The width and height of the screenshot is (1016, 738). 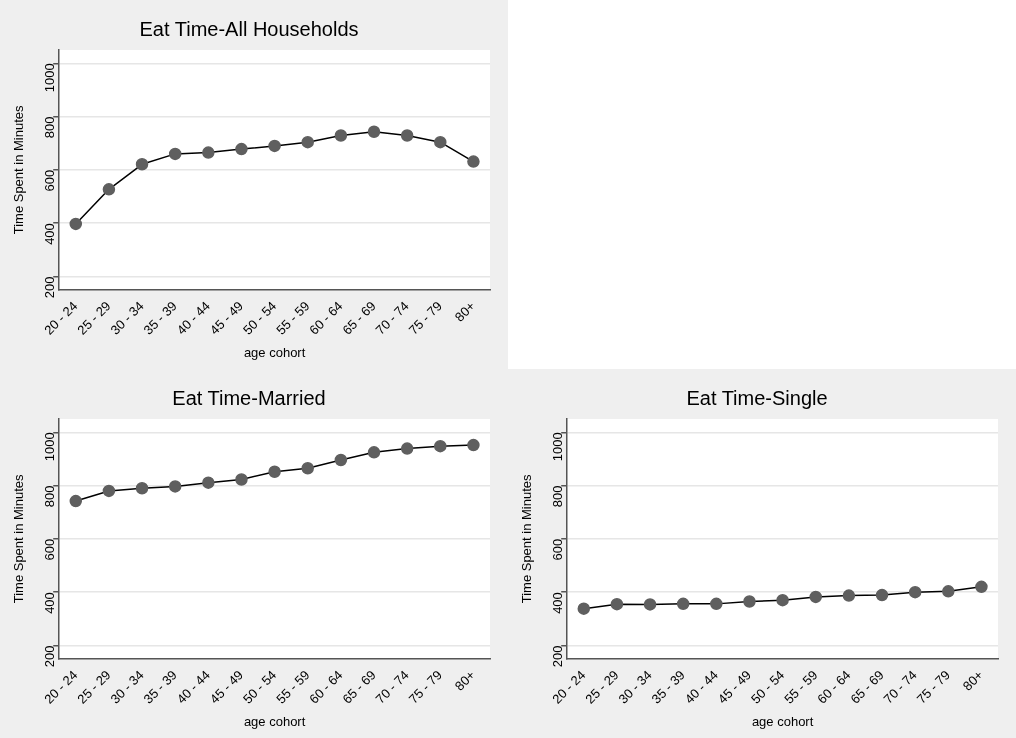 I want to click on chart-title: Eat Time-Single, so click(x=757, y=397).